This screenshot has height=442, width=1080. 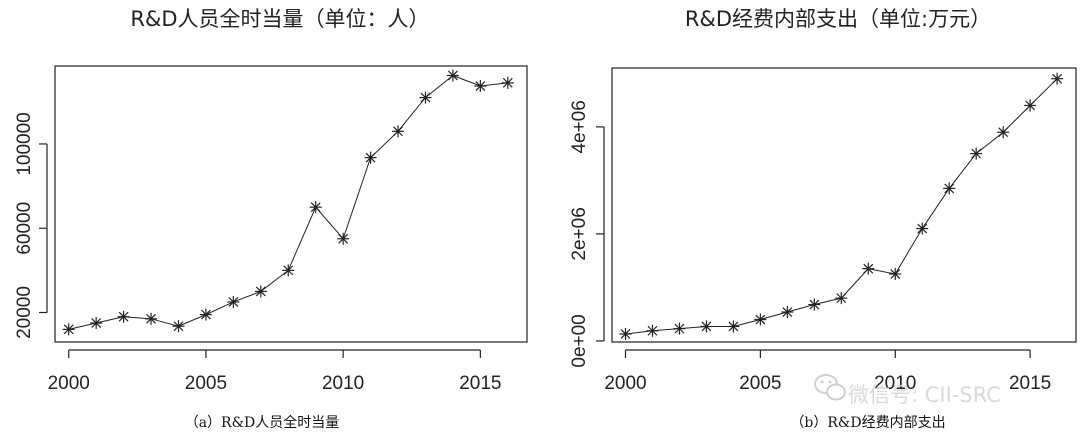 What do you see at coordinates (830, 387) in the screenshot?
I see `wechat-icon` at bounding box center [830, 387].